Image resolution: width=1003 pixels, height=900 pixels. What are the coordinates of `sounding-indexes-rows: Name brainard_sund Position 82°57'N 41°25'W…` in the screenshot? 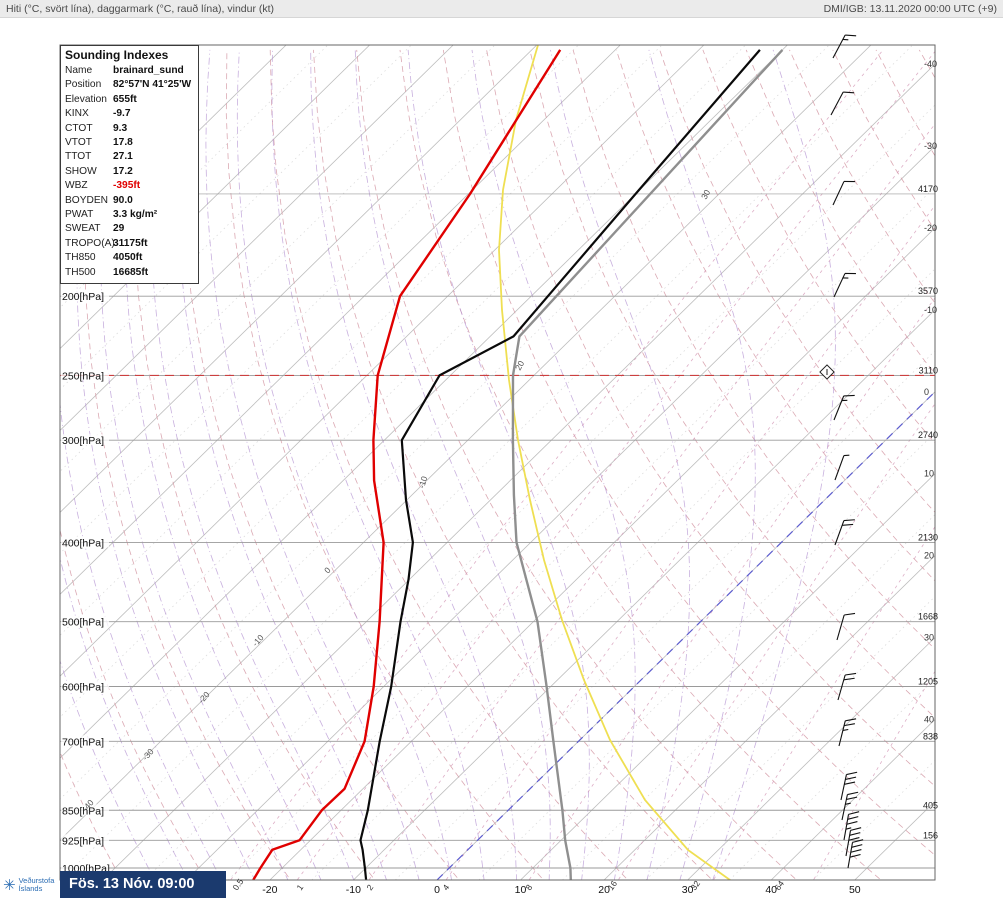 It's located at (129, 172).